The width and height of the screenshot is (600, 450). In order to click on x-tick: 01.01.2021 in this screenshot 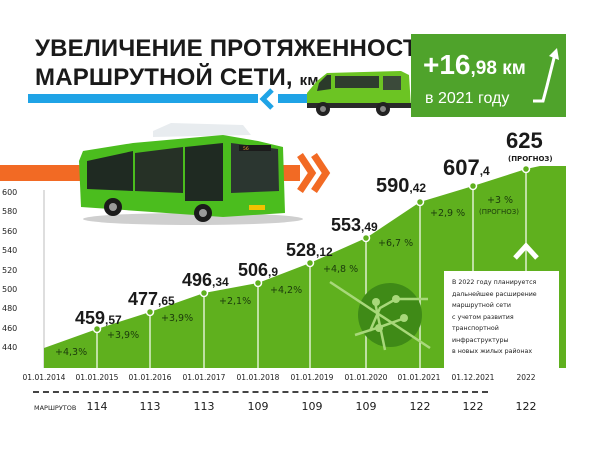, I will do `click(419, 377)`.